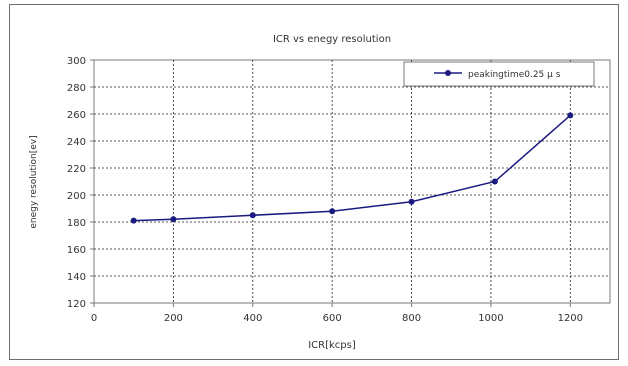  Describe the element at coordinates (34, 181) in the screenshot. I see `y-axis-label: enegy resolution[ev]` at that location.